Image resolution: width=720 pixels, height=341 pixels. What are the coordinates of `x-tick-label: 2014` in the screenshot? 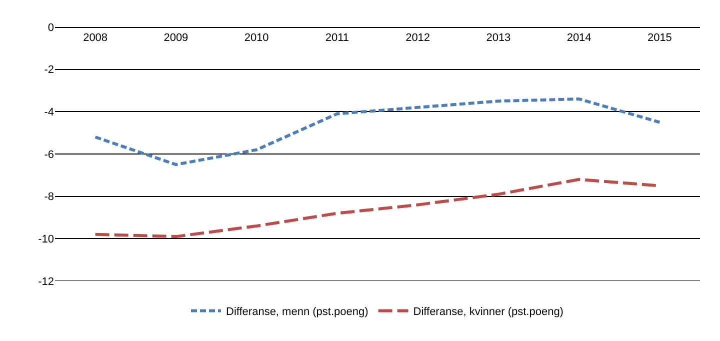 It's located at (579, 38).